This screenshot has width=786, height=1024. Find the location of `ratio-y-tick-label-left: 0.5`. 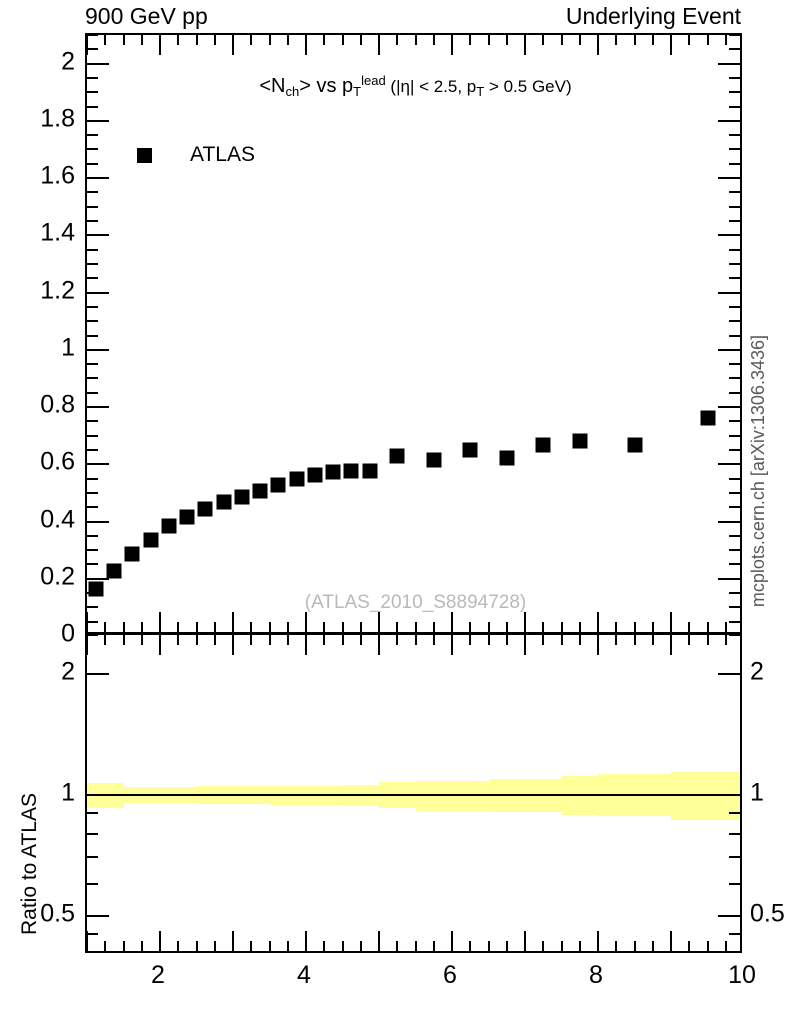

ratio-y-tick-label-left: 0.5 is located at coordinates (57, 913).